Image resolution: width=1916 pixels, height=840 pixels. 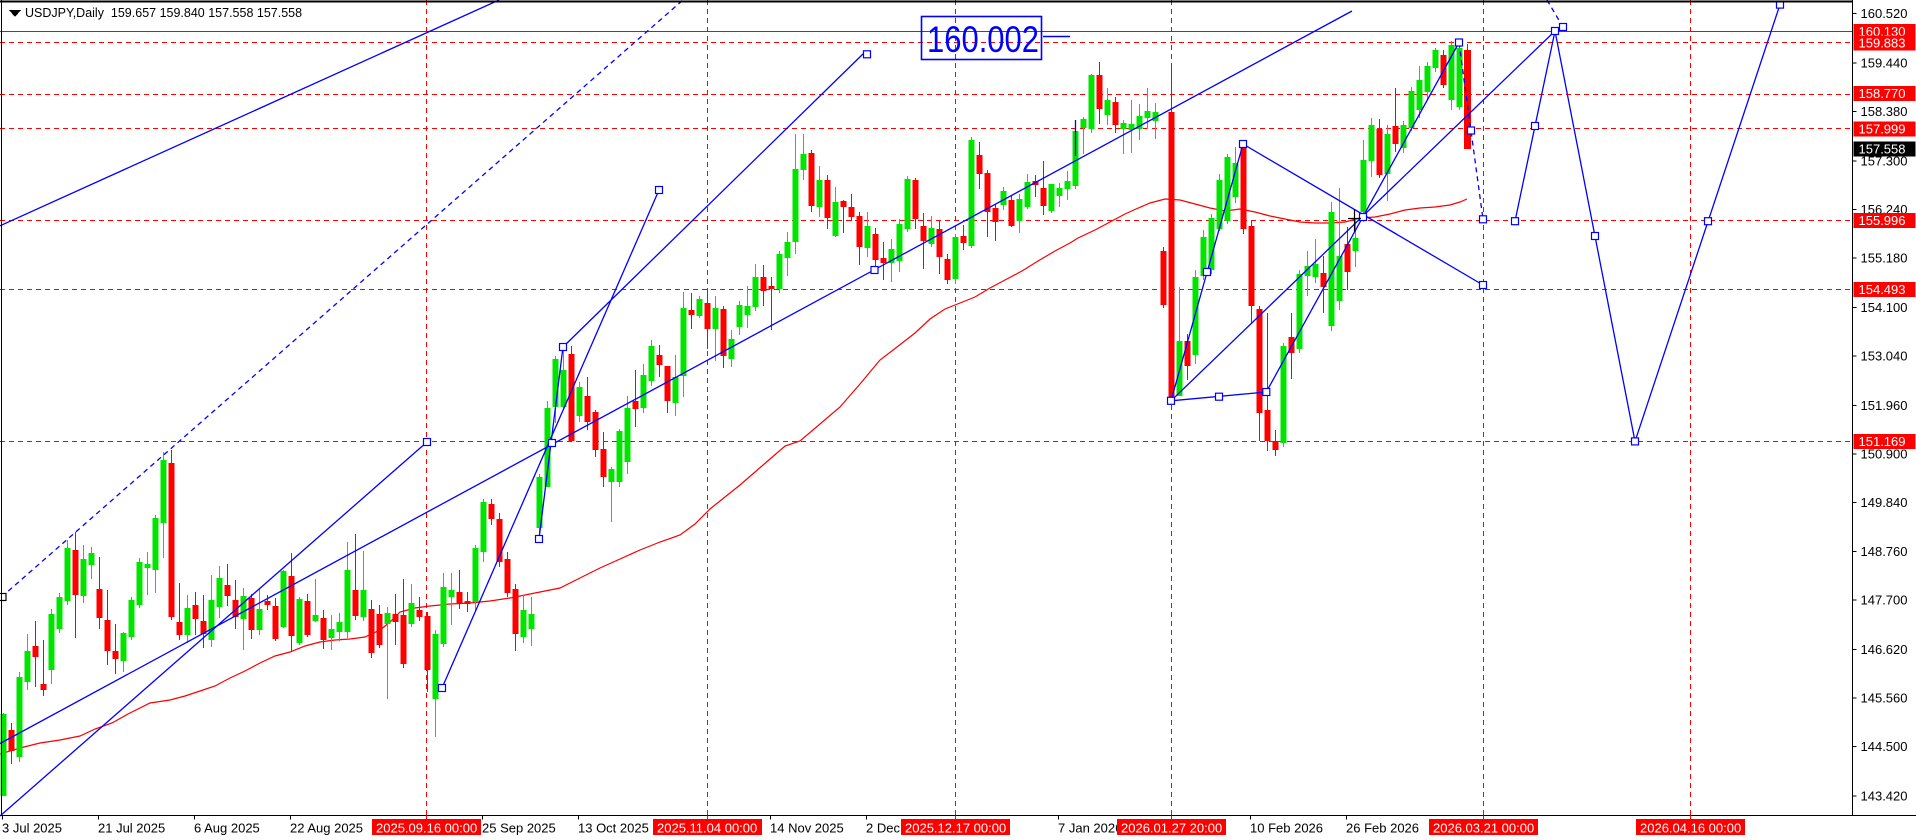 What do you see at coordinates (1090, 828) in the screenshot?
I see `svg-text: 7 Jan 2026` at bounding box center [1090, 828].